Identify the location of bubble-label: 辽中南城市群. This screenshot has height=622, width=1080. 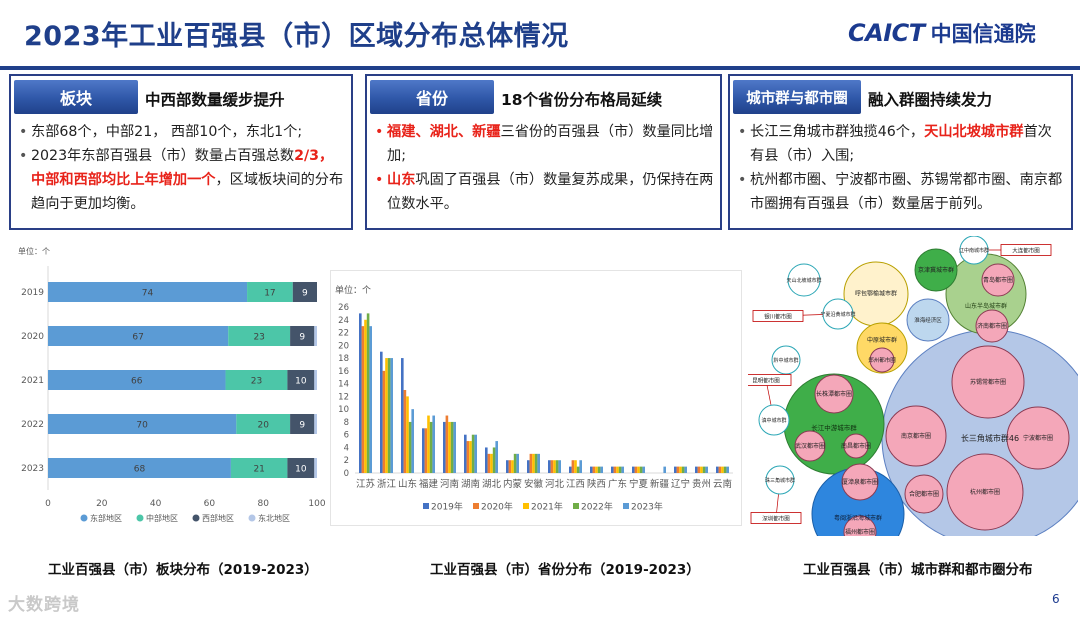
(974, 250).